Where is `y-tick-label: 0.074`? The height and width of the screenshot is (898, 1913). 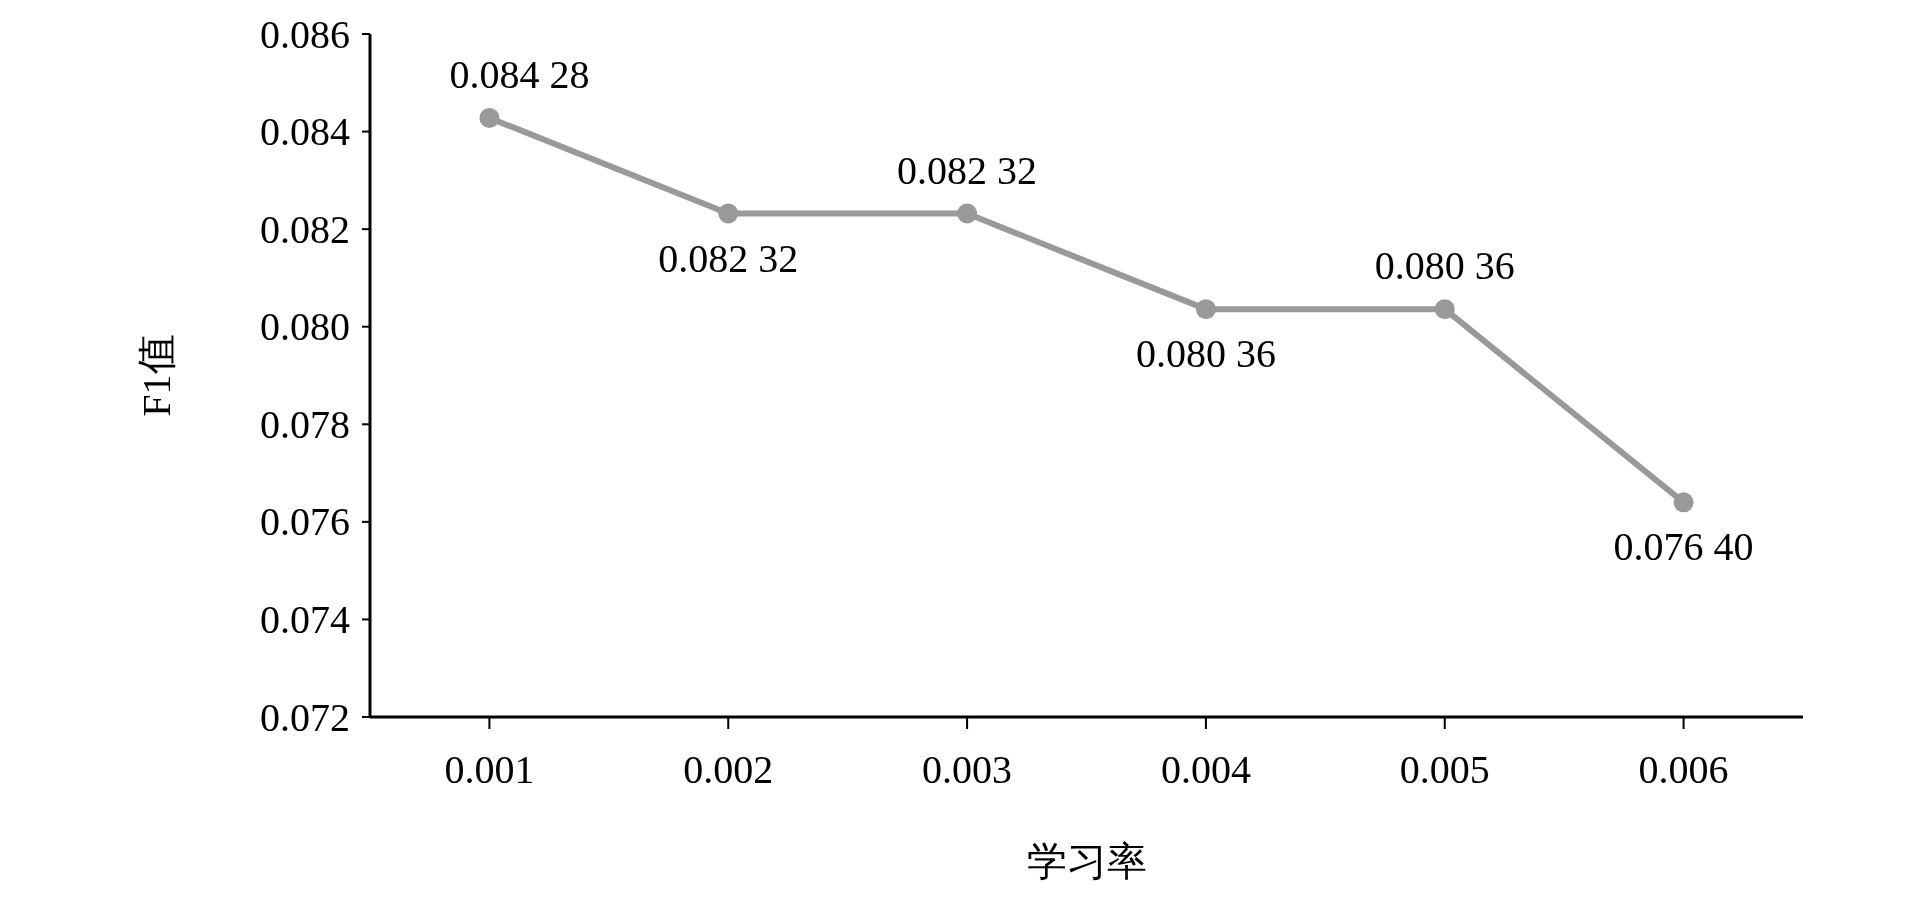
y-tick-label: 0.074 is located at coordinates (305, 619).